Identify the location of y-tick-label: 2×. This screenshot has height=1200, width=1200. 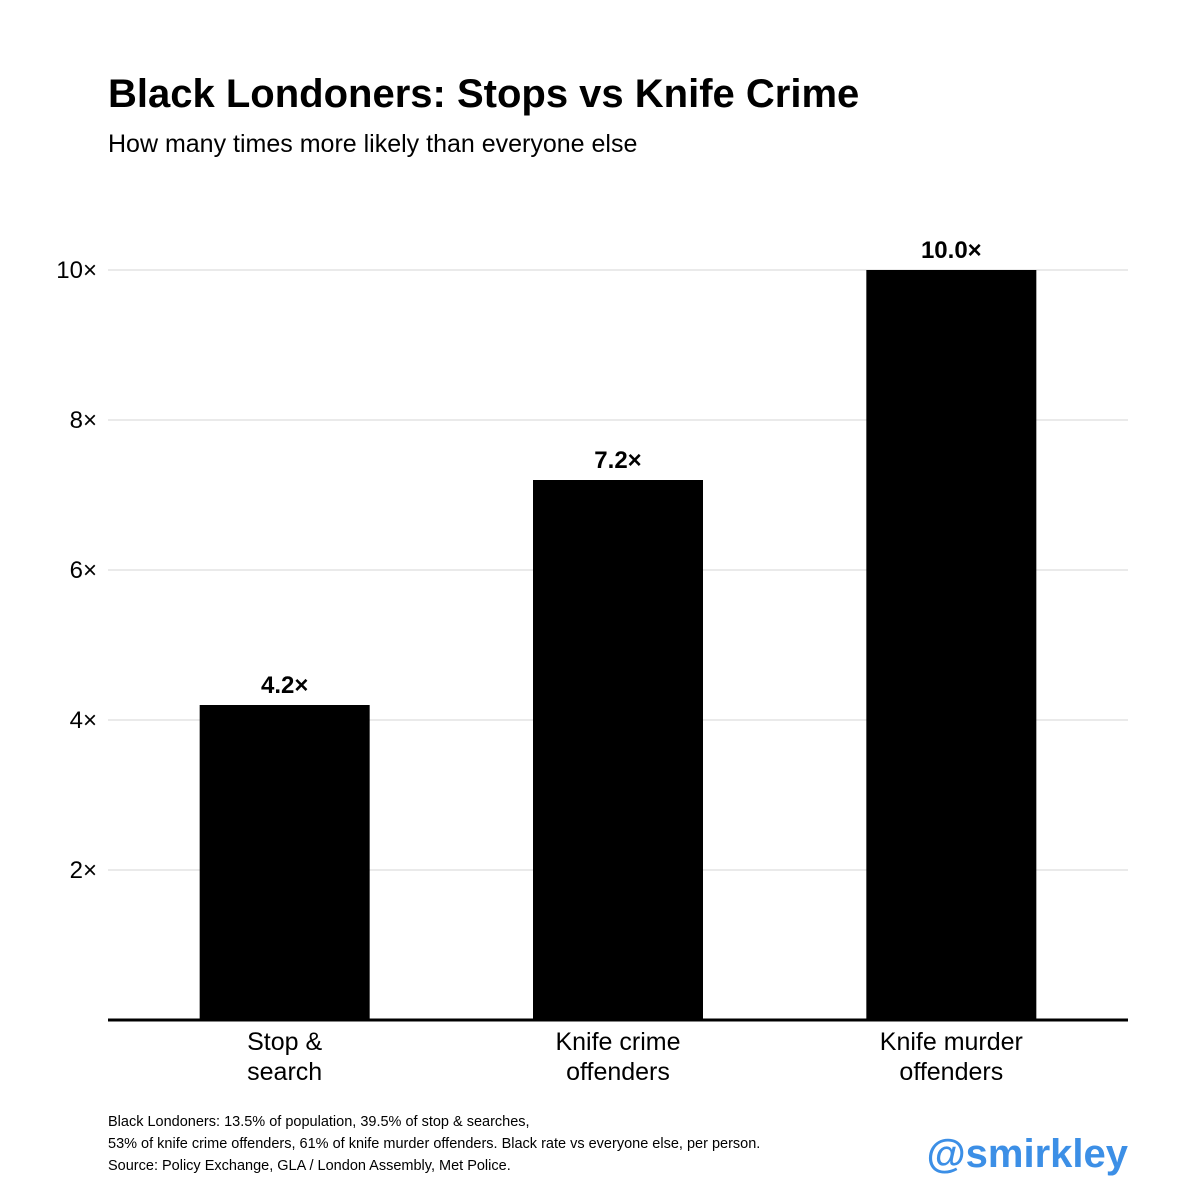
(83, 870).